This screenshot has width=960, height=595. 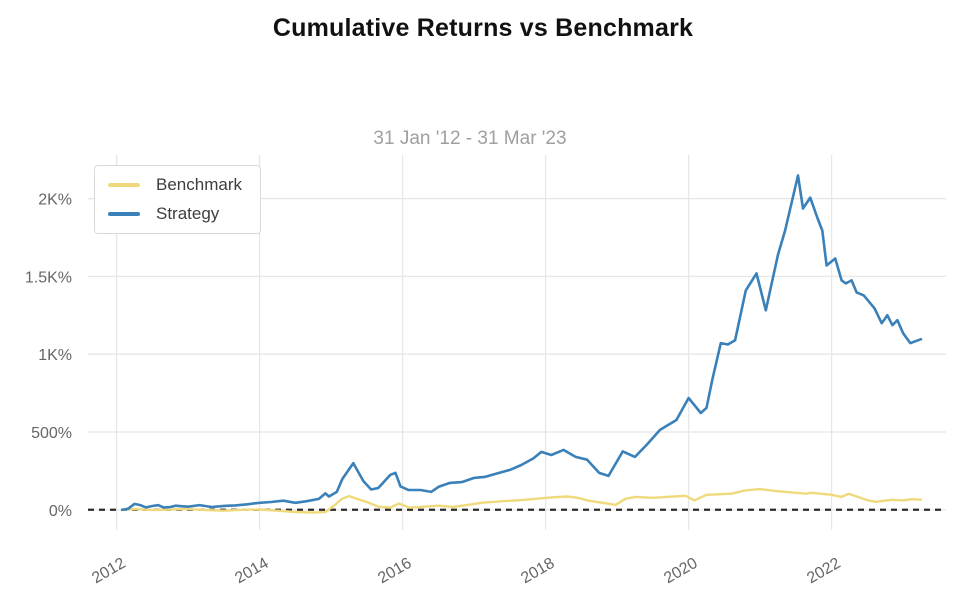 What do you see at coordinates (394, 571) in the screenshot?
I see `x-tick-label: 2016` at bounding box center [394, 571].